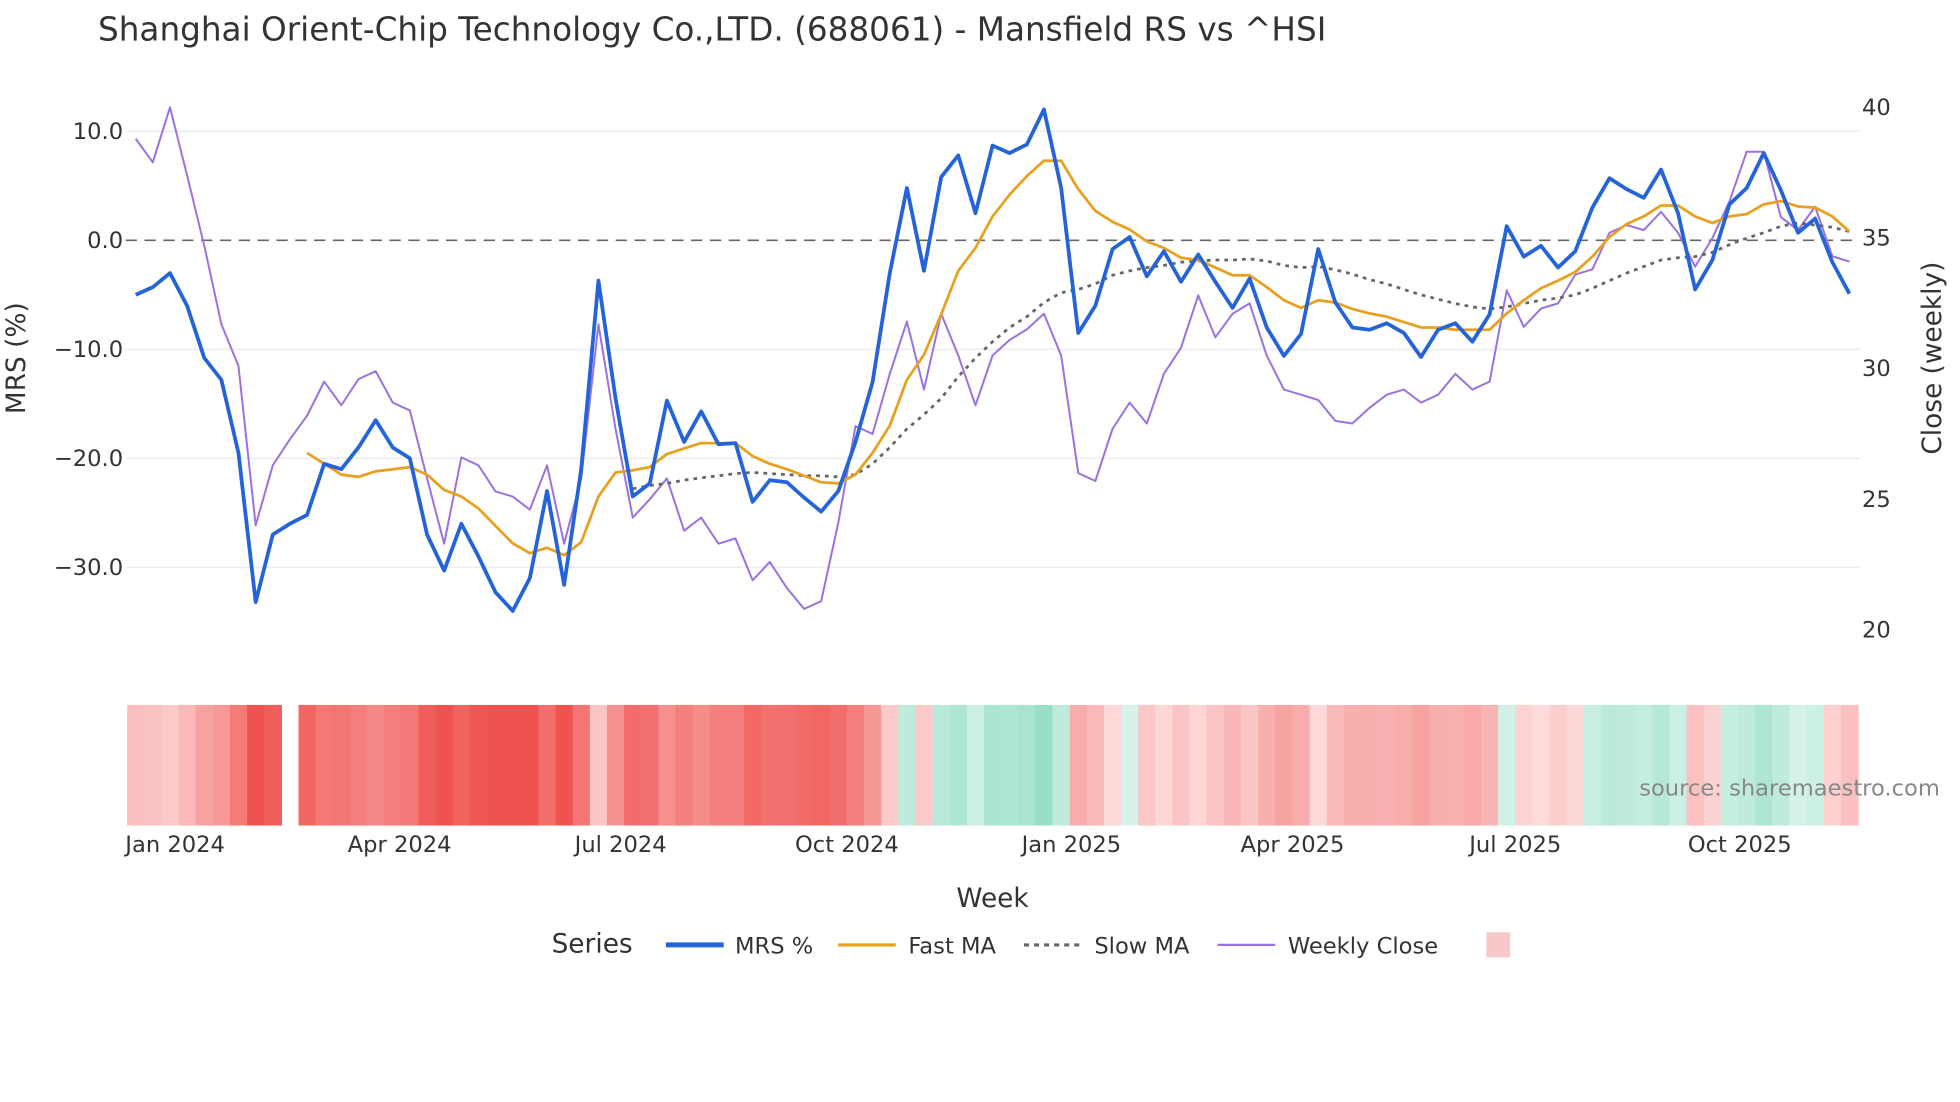  What do you see at coordinates (1363, 947) in the screenshot?
I see `legend-item-weekly-close: Weekly Close` at bounding box center [1363, 947].